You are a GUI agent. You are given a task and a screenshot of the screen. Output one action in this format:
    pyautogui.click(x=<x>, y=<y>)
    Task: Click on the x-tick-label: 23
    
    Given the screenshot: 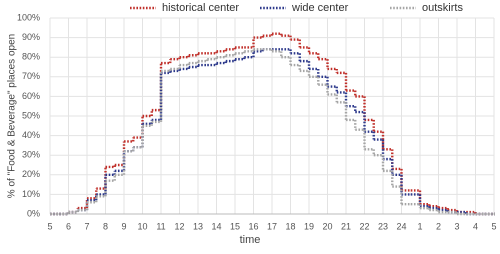 What is the action you would take?
    pyautogui.click(x=383, y=226)
    